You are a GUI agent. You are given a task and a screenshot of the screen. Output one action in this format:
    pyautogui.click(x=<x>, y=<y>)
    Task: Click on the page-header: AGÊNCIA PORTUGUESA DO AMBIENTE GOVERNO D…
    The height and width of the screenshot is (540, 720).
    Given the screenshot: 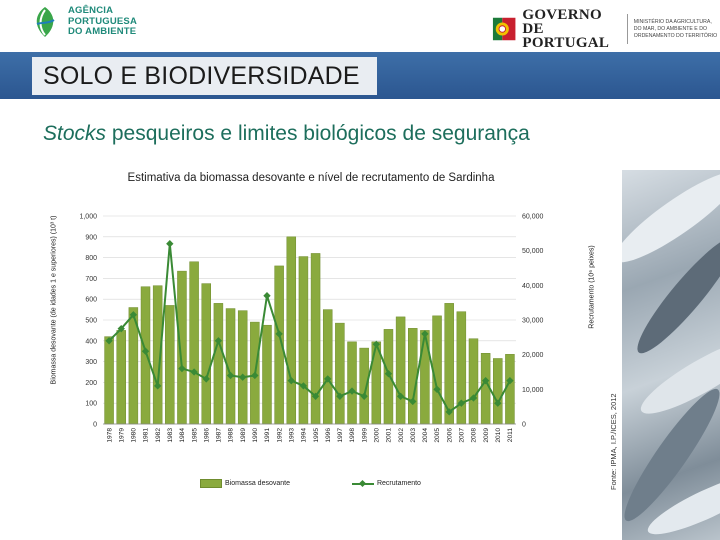 What is the action you would take?
    pyautogui.click(x=360, y=25)
    